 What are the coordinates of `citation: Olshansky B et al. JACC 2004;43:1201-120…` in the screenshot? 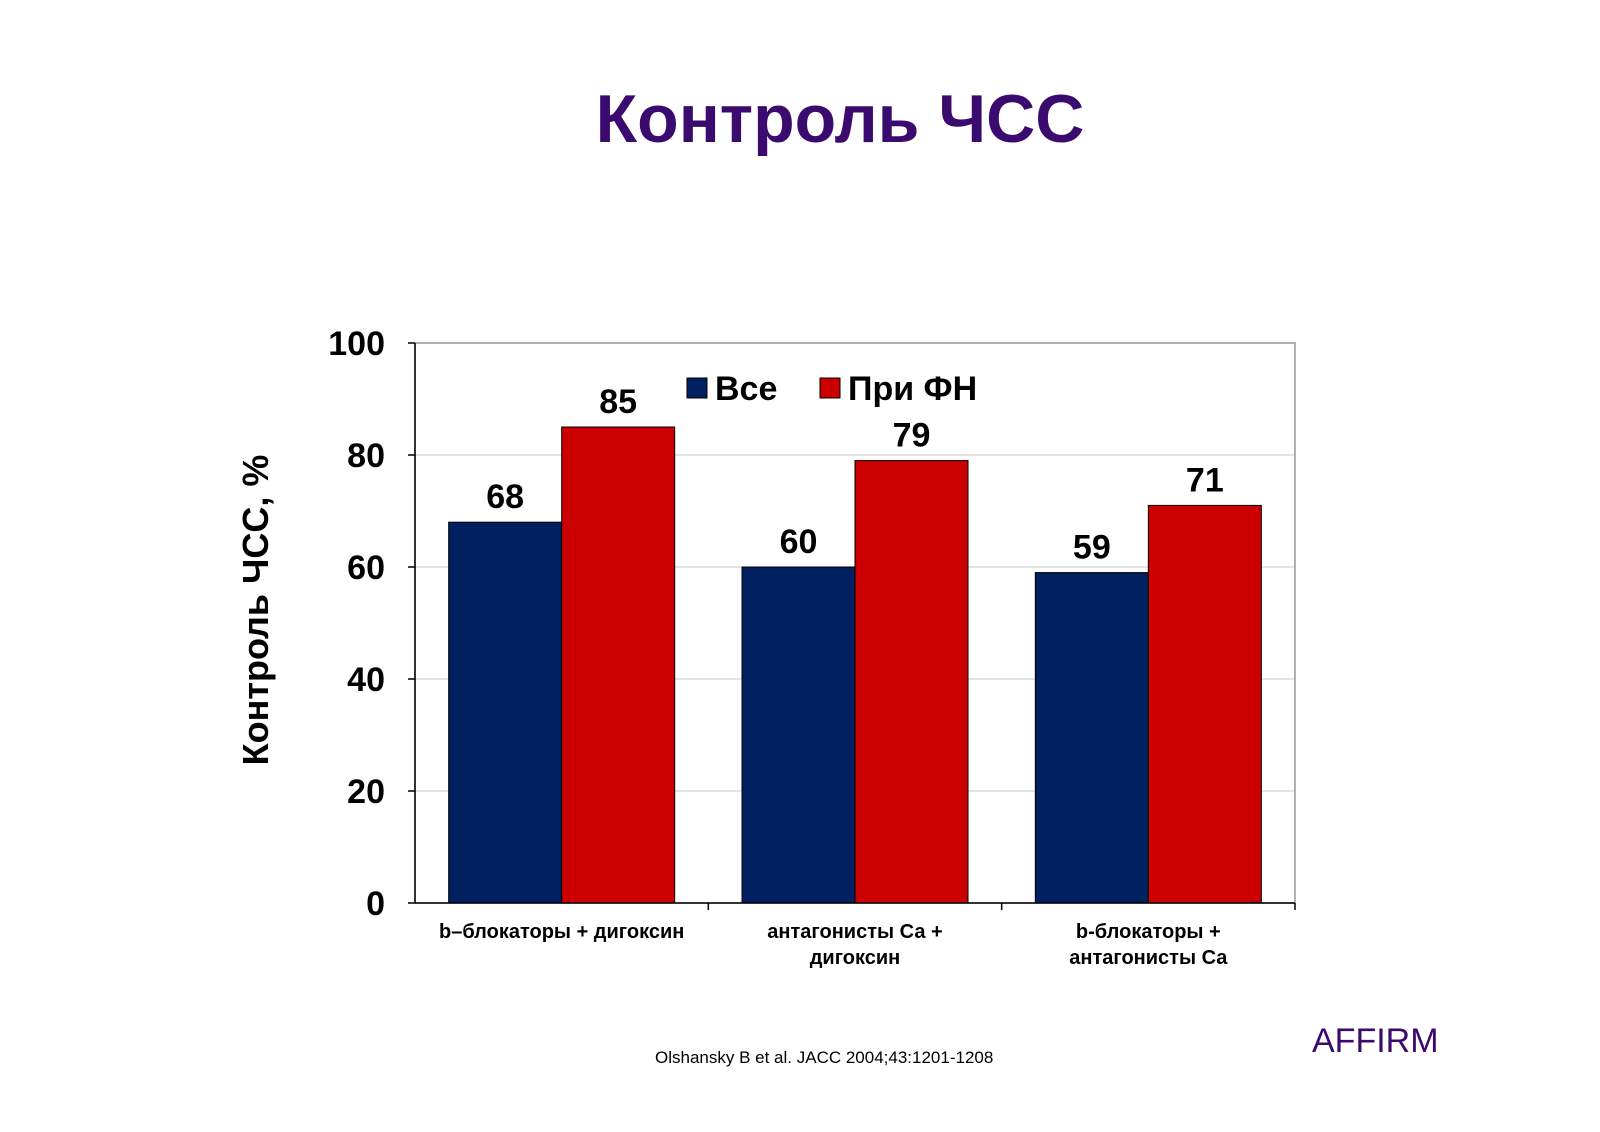 It's located at (824, 1057).